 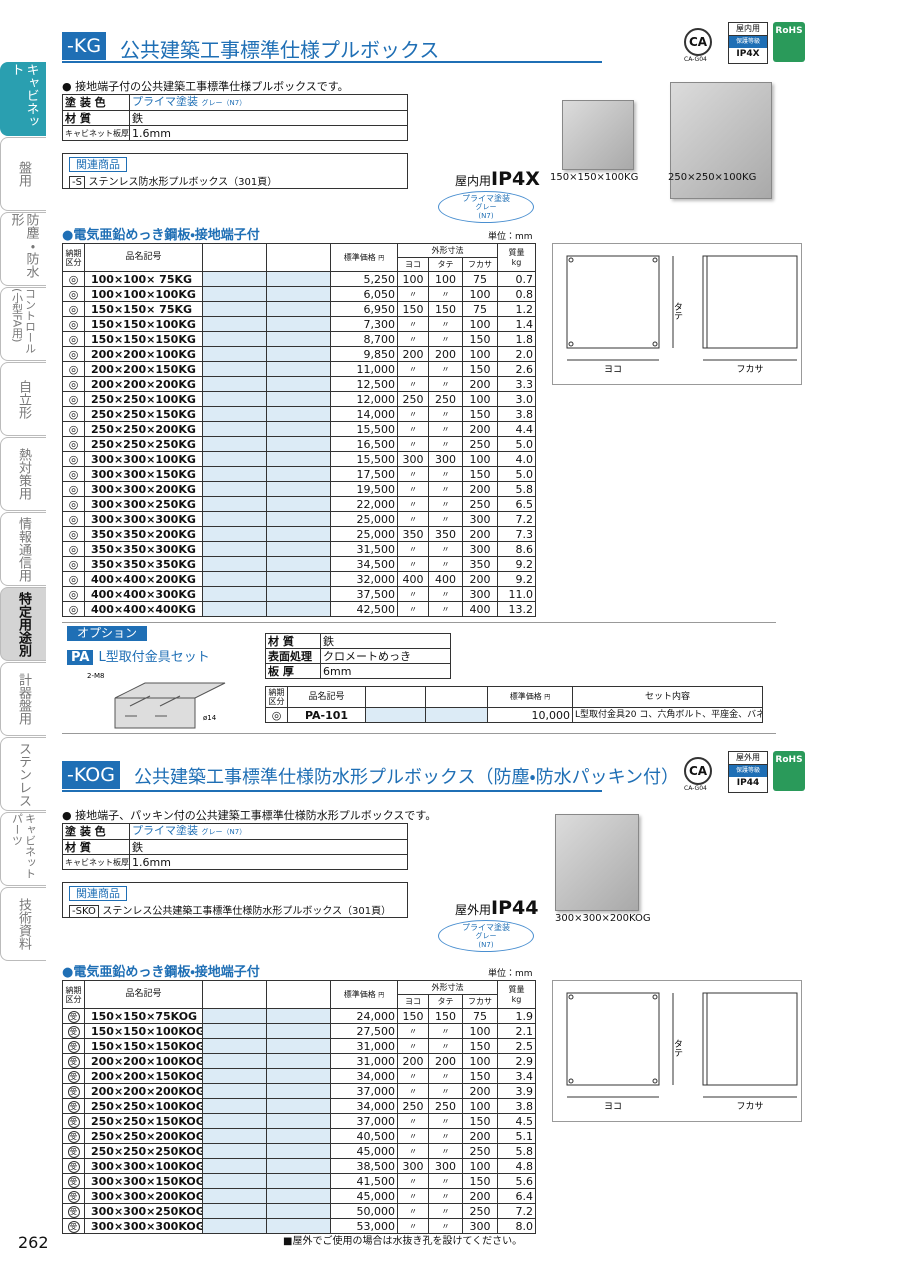 What do you see at coordinates (73, 594) in the screenshot?
I see `delivery-mark: ◎` at bounding box center [73, 594].